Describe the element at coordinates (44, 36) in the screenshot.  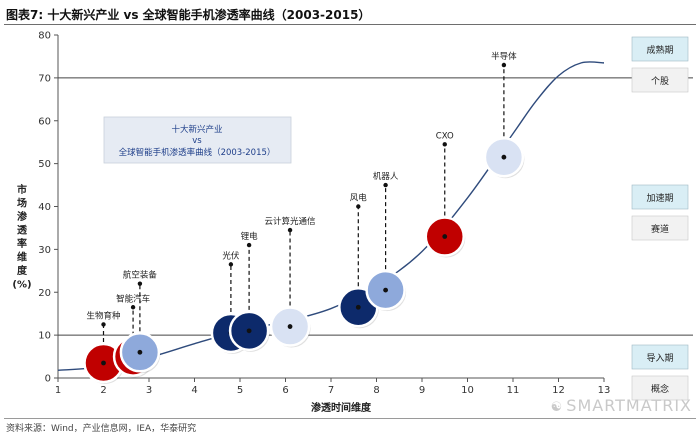
I see `y-tick-label: 80` at that location.